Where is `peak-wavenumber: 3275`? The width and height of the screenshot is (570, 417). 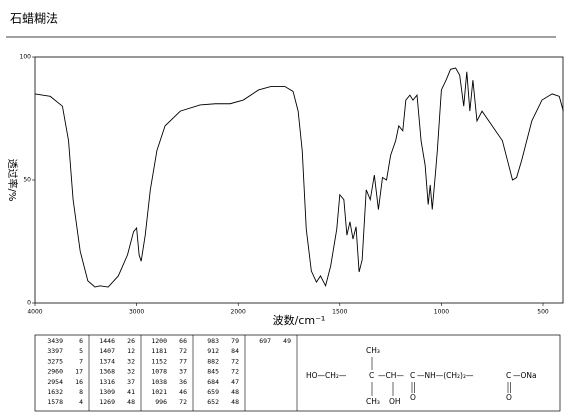 peak-wavenumber: 3275 is located at coordinates (55, 361).